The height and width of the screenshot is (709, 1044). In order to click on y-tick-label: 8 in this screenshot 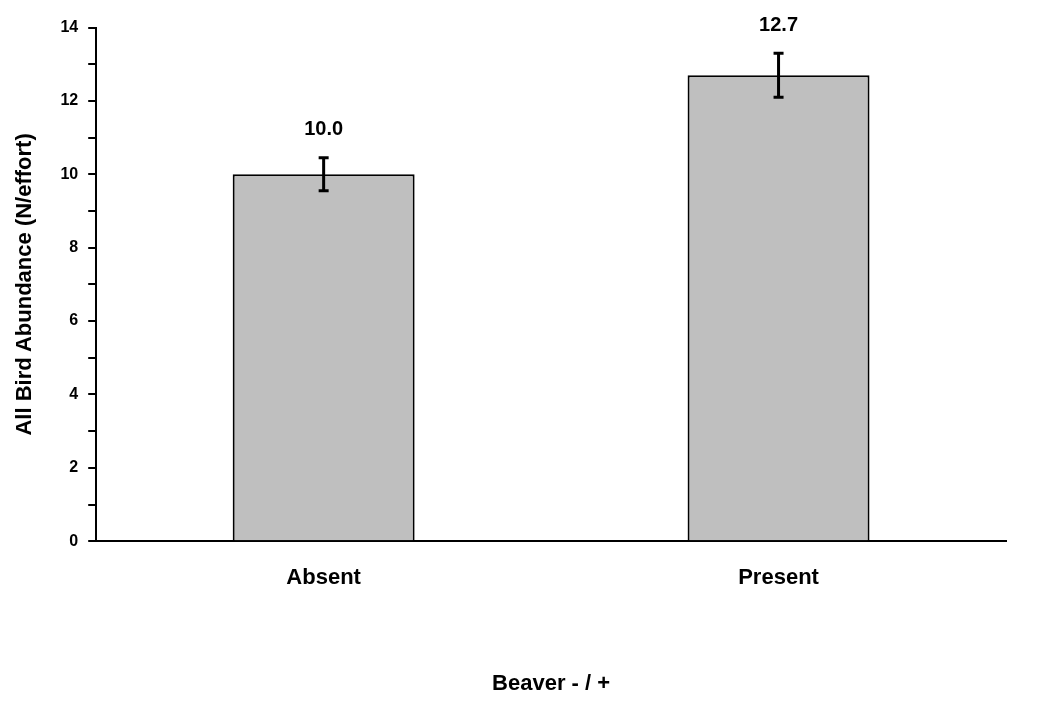, I will do `click(74, 247)`.